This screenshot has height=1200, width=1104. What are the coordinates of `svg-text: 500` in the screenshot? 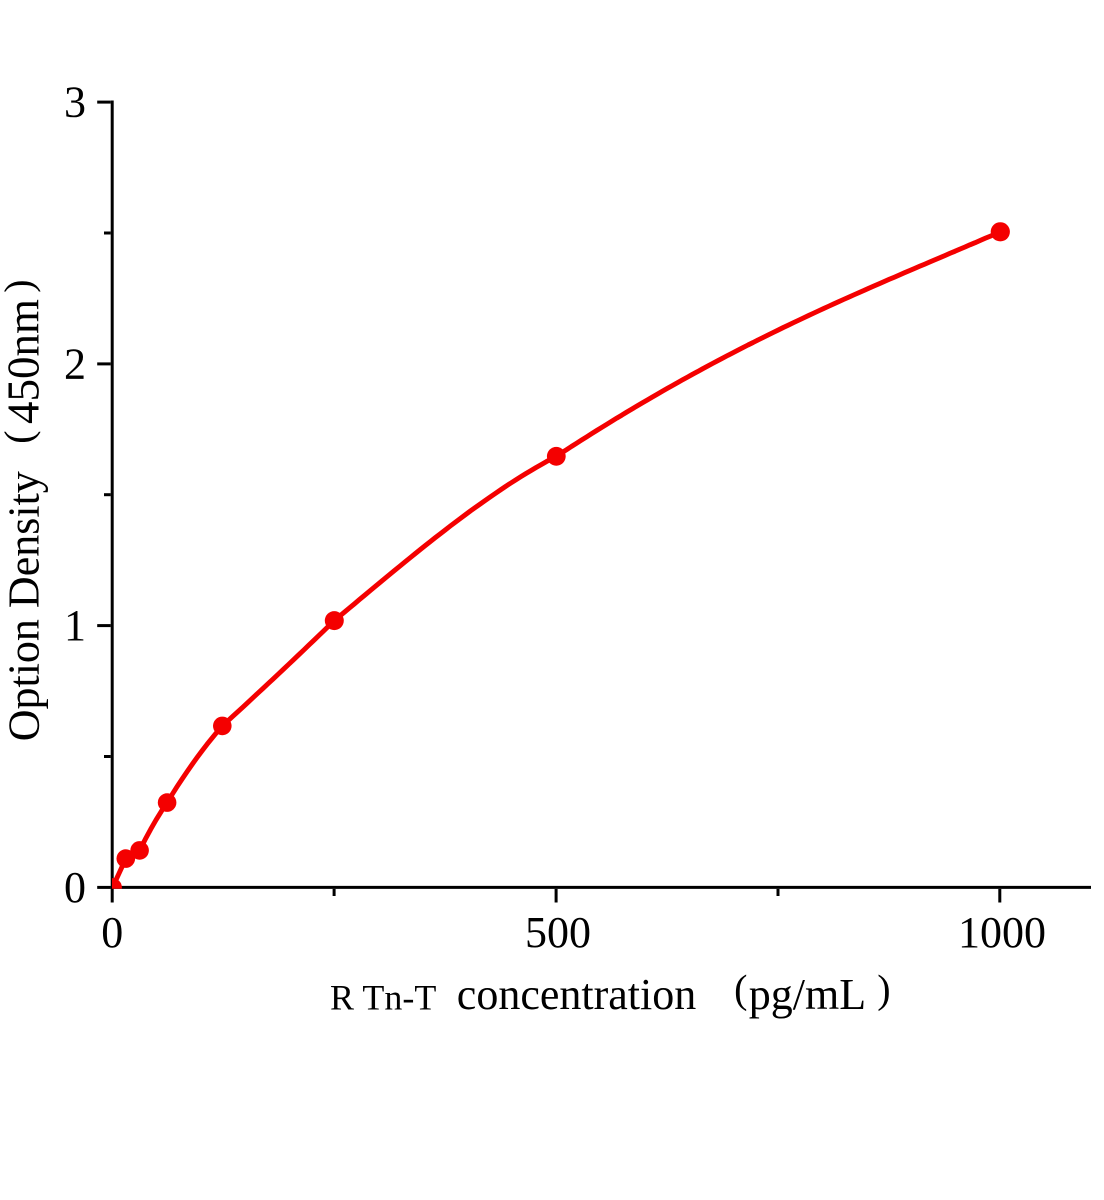 It's located at (558, 932).